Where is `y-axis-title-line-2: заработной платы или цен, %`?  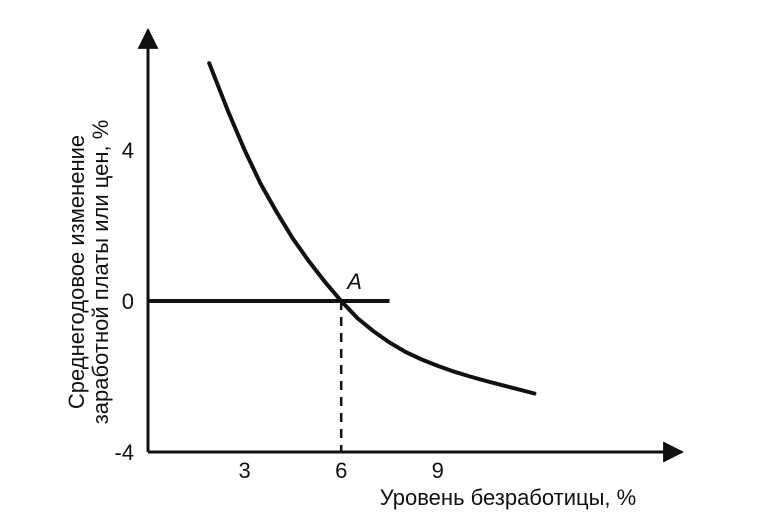
y-axis-title-line-2: заработной платы или цен, % is located at coordinates (100, 272).